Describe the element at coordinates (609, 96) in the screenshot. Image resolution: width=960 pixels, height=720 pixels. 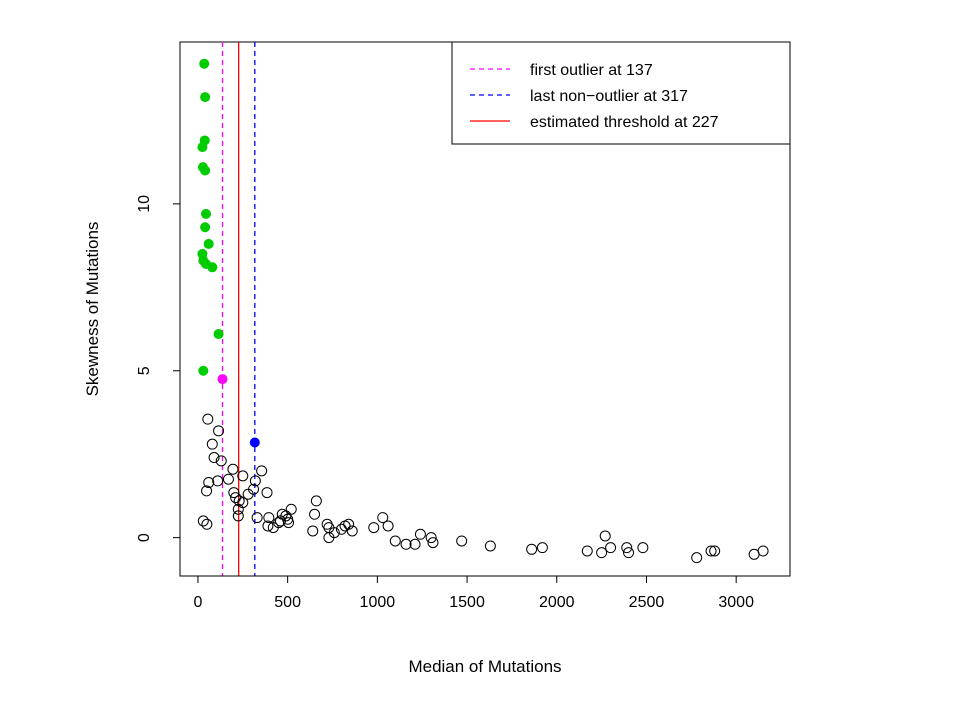
I see `legend-label-1: last non−outlier at 317` at that location.